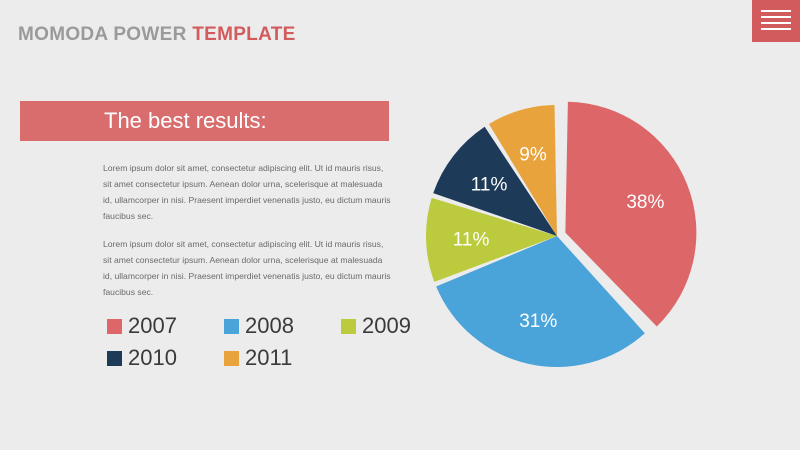 Image resolution: width=800 pixels, height=450 pixels. I want to click on pie-slice-2010, so click(495, 181).